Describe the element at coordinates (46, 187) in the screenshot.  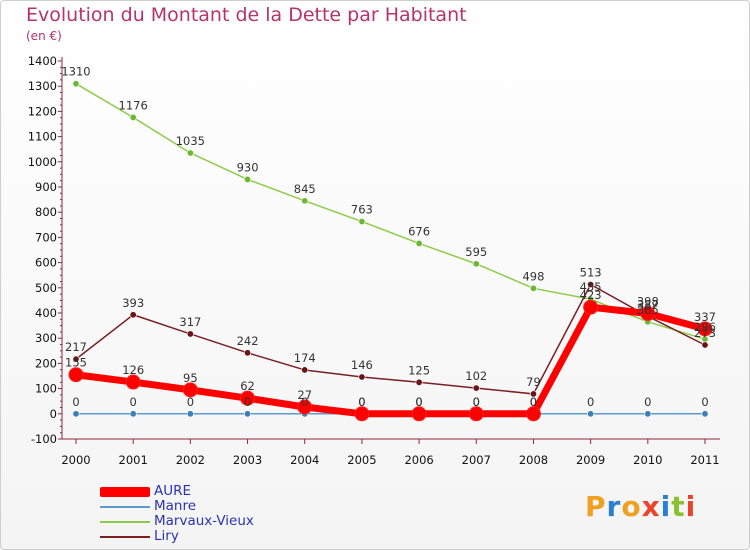
I see `y-tick-label: 900` at that location.